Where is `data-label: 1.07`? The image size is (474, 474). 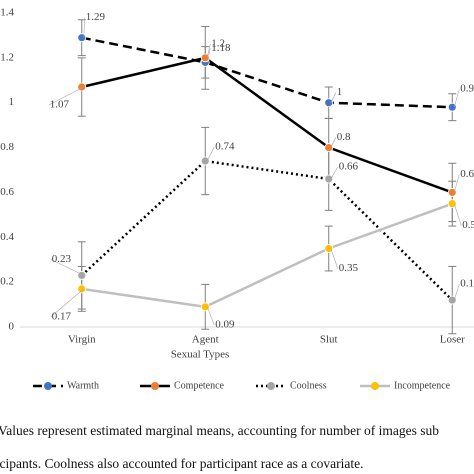 data-label: 1.07 is located at coordinates (60, 105).